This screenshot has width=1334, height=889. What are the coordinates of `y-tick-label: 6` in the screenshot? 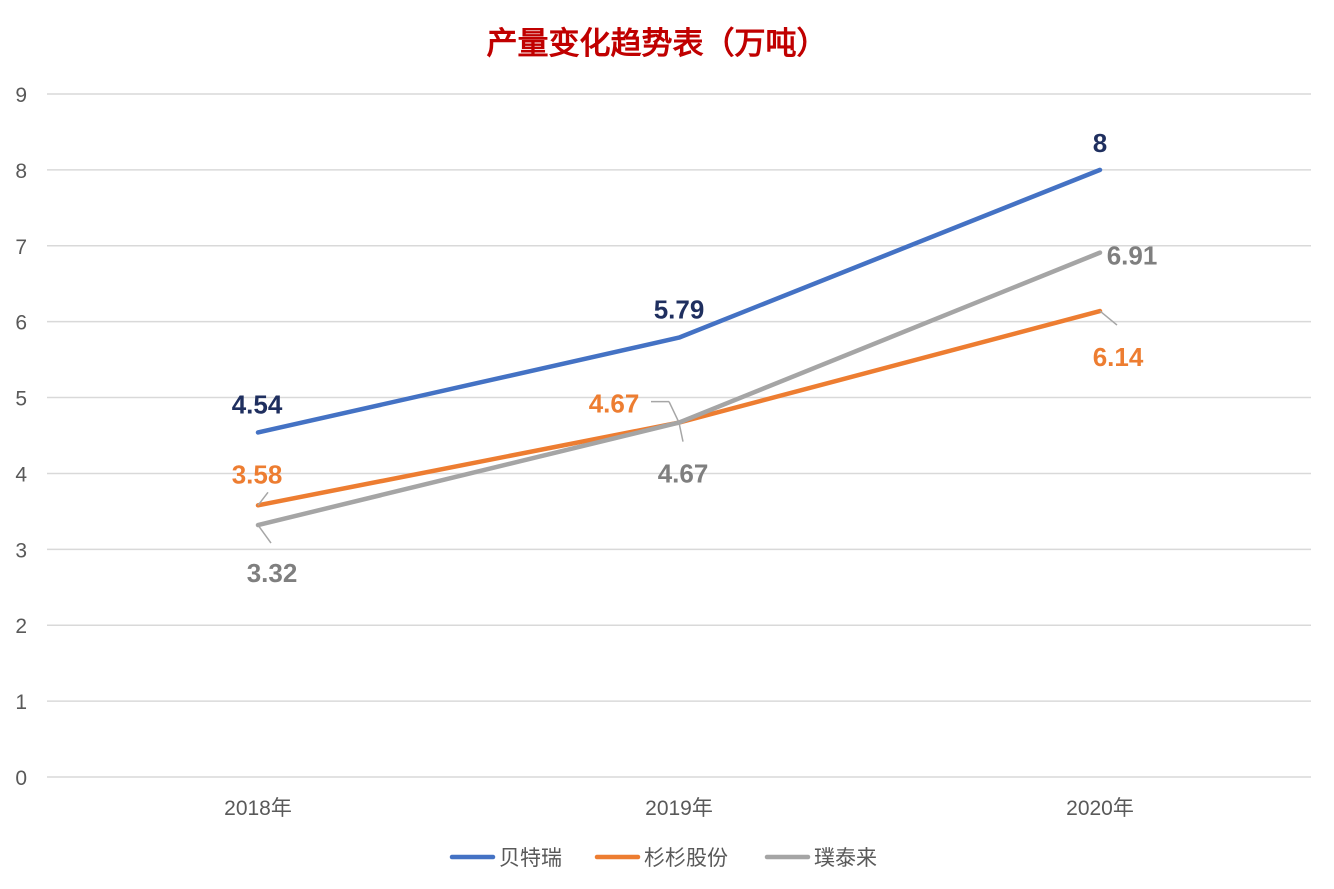 It's located at (21, 323).